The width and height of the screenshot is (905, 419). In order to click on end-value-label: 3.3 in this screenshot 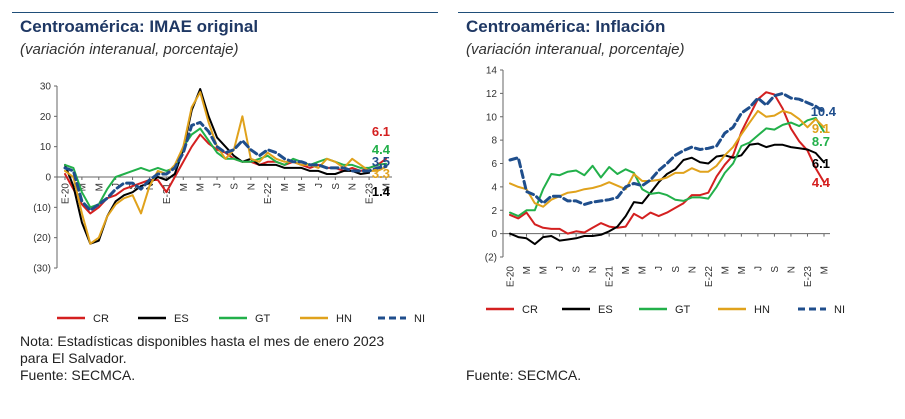, I will do `click(381, 173)`.